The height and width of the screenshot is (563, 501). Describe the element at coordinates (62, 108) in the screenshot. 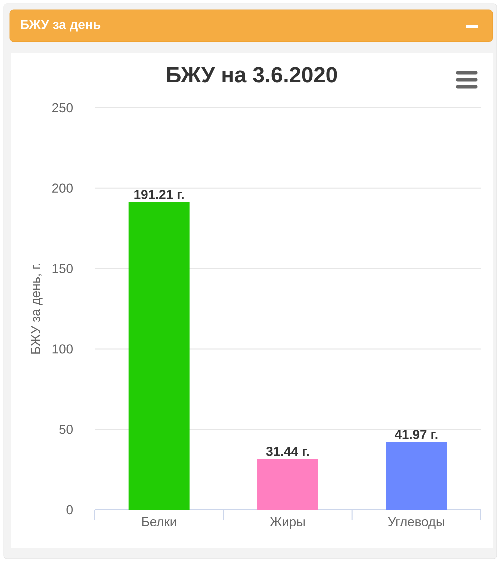

I see `y-tick-label: 250` at that location.